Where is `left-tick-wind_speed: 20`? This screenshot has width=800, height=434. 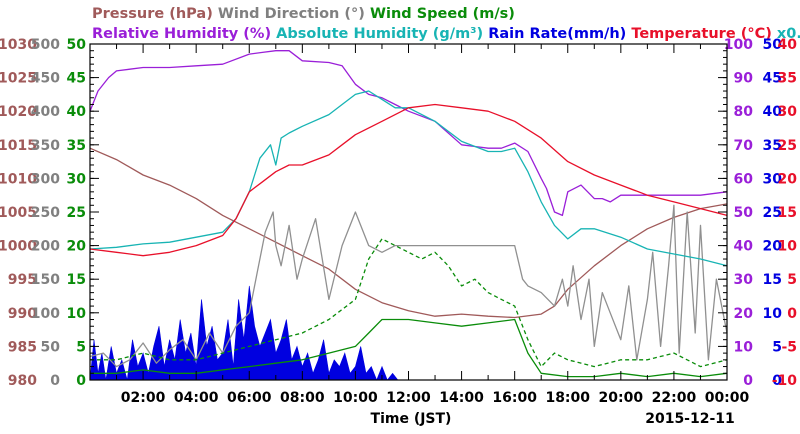 left-tick-wind_speed: 20 is located at coordinates (77, 247).